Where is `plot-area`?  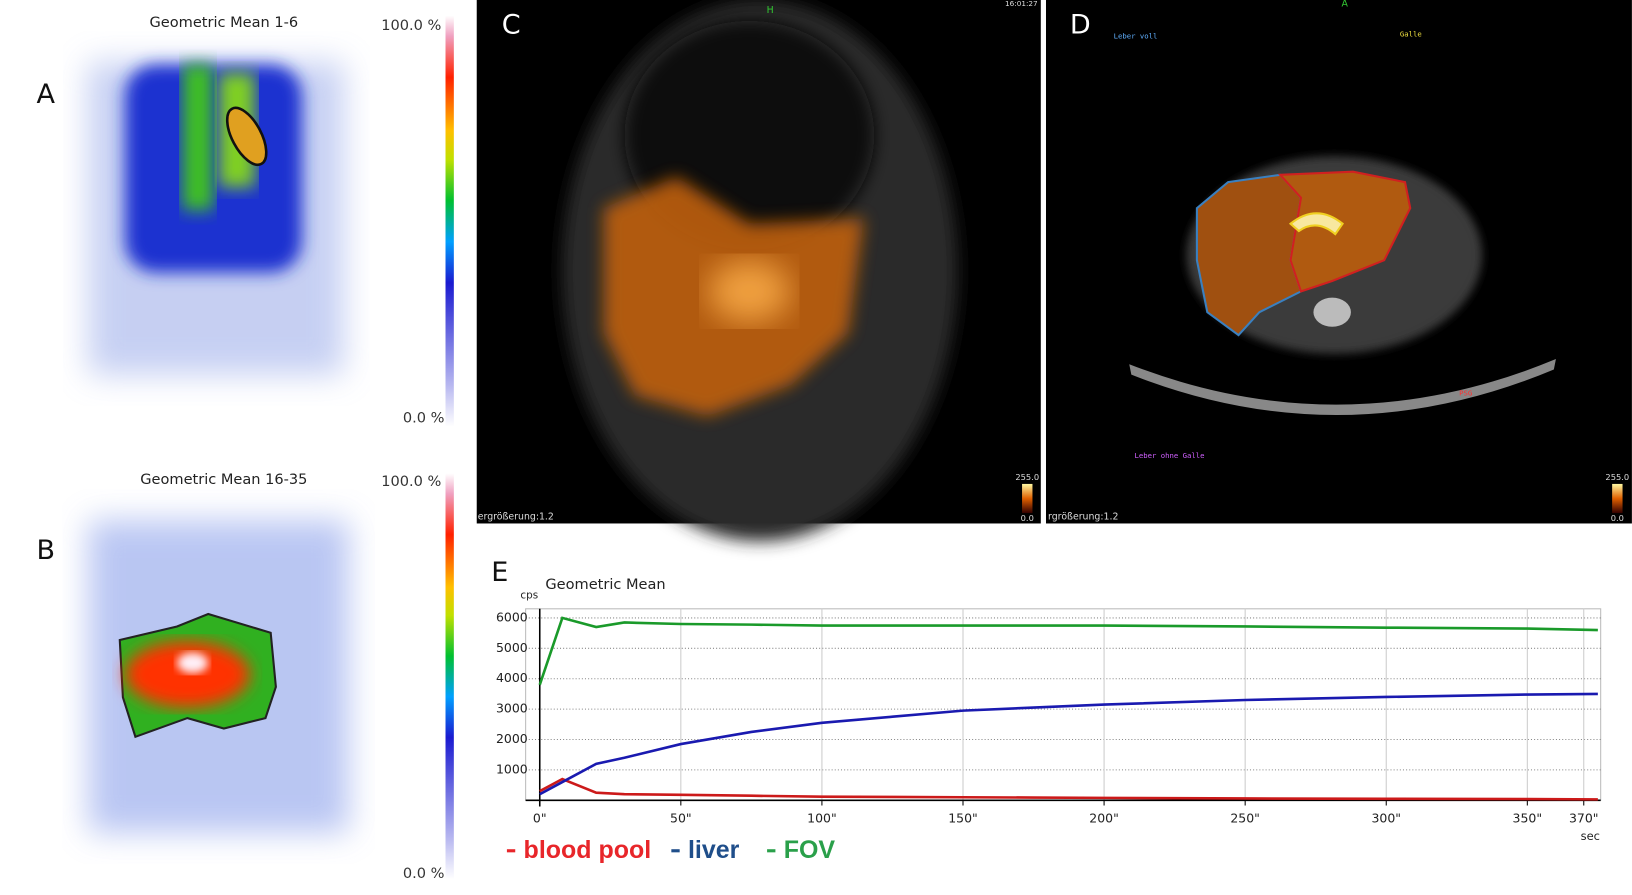 plot-area is located at coordinates (1063, 704).